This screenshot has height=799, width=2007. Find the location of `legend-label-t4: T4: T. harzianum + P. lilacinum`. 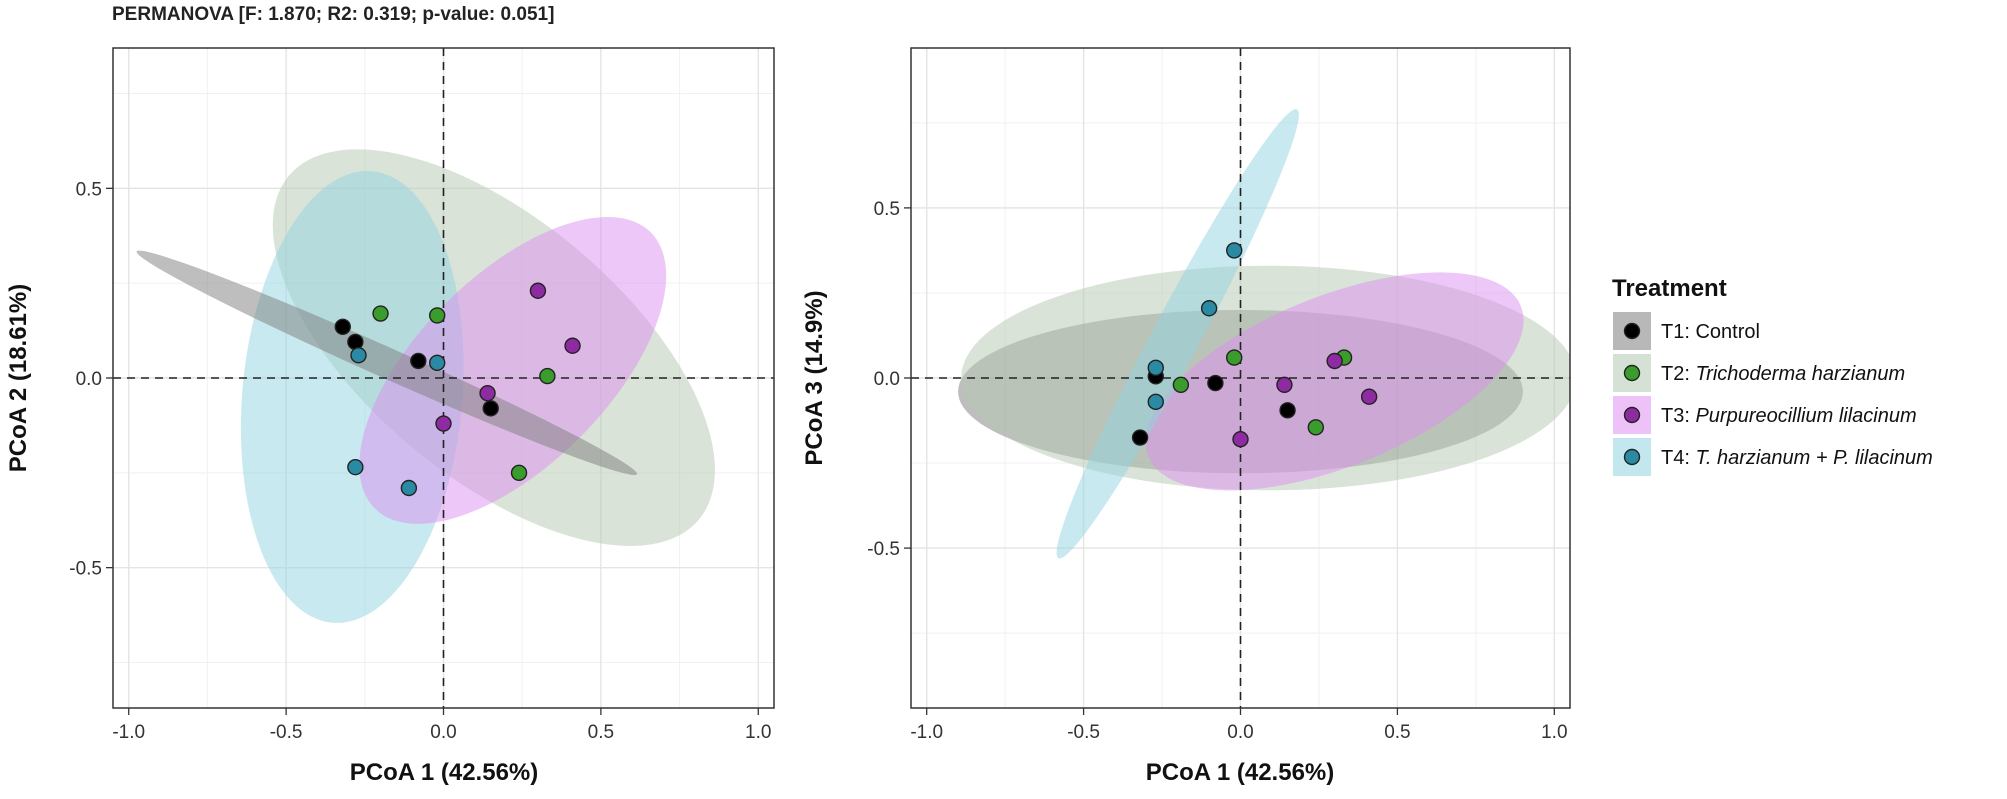

legend-label-t4: T4: T. harzianum + P. lilacinum is located at coordinates (1797, 458).